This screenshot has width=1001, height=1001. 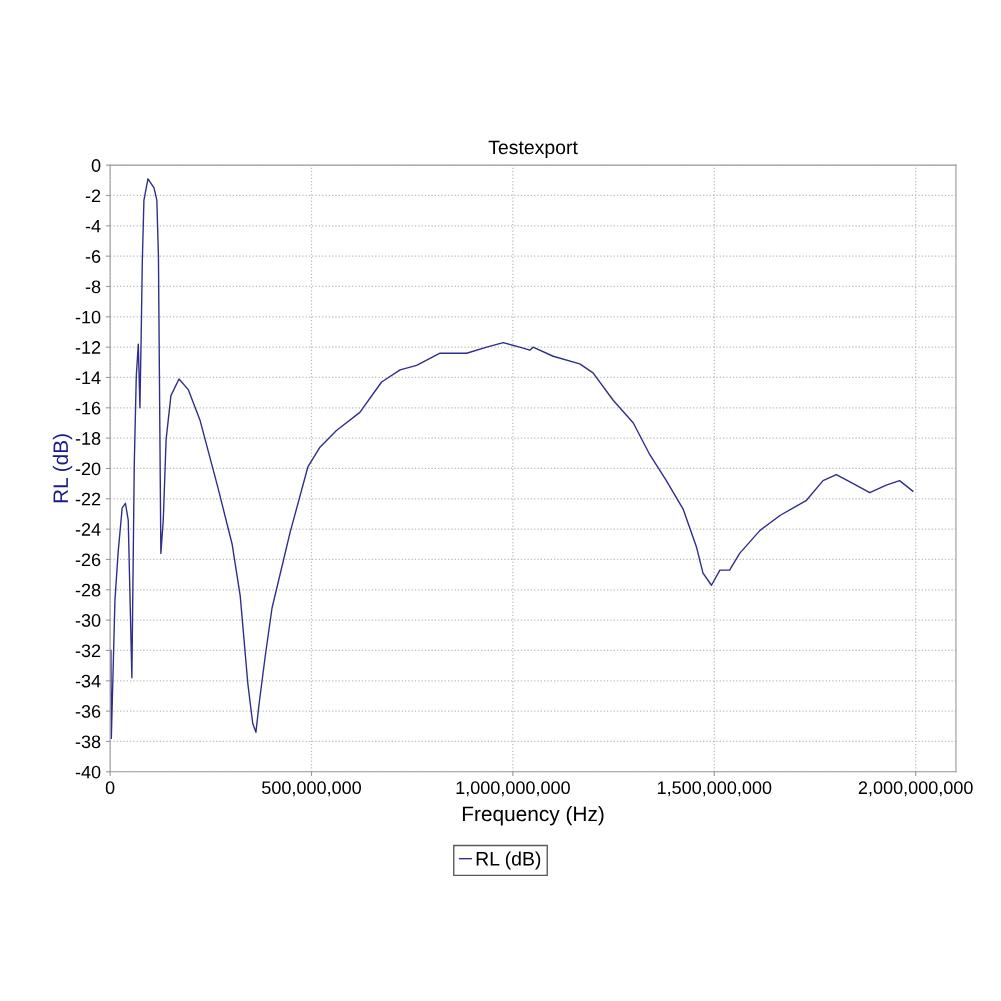 What do you see at coordinates (915, 789) in the screenshot?
I see `x-tick-label: 2,000,000,000` at bounding box center [915, 789].